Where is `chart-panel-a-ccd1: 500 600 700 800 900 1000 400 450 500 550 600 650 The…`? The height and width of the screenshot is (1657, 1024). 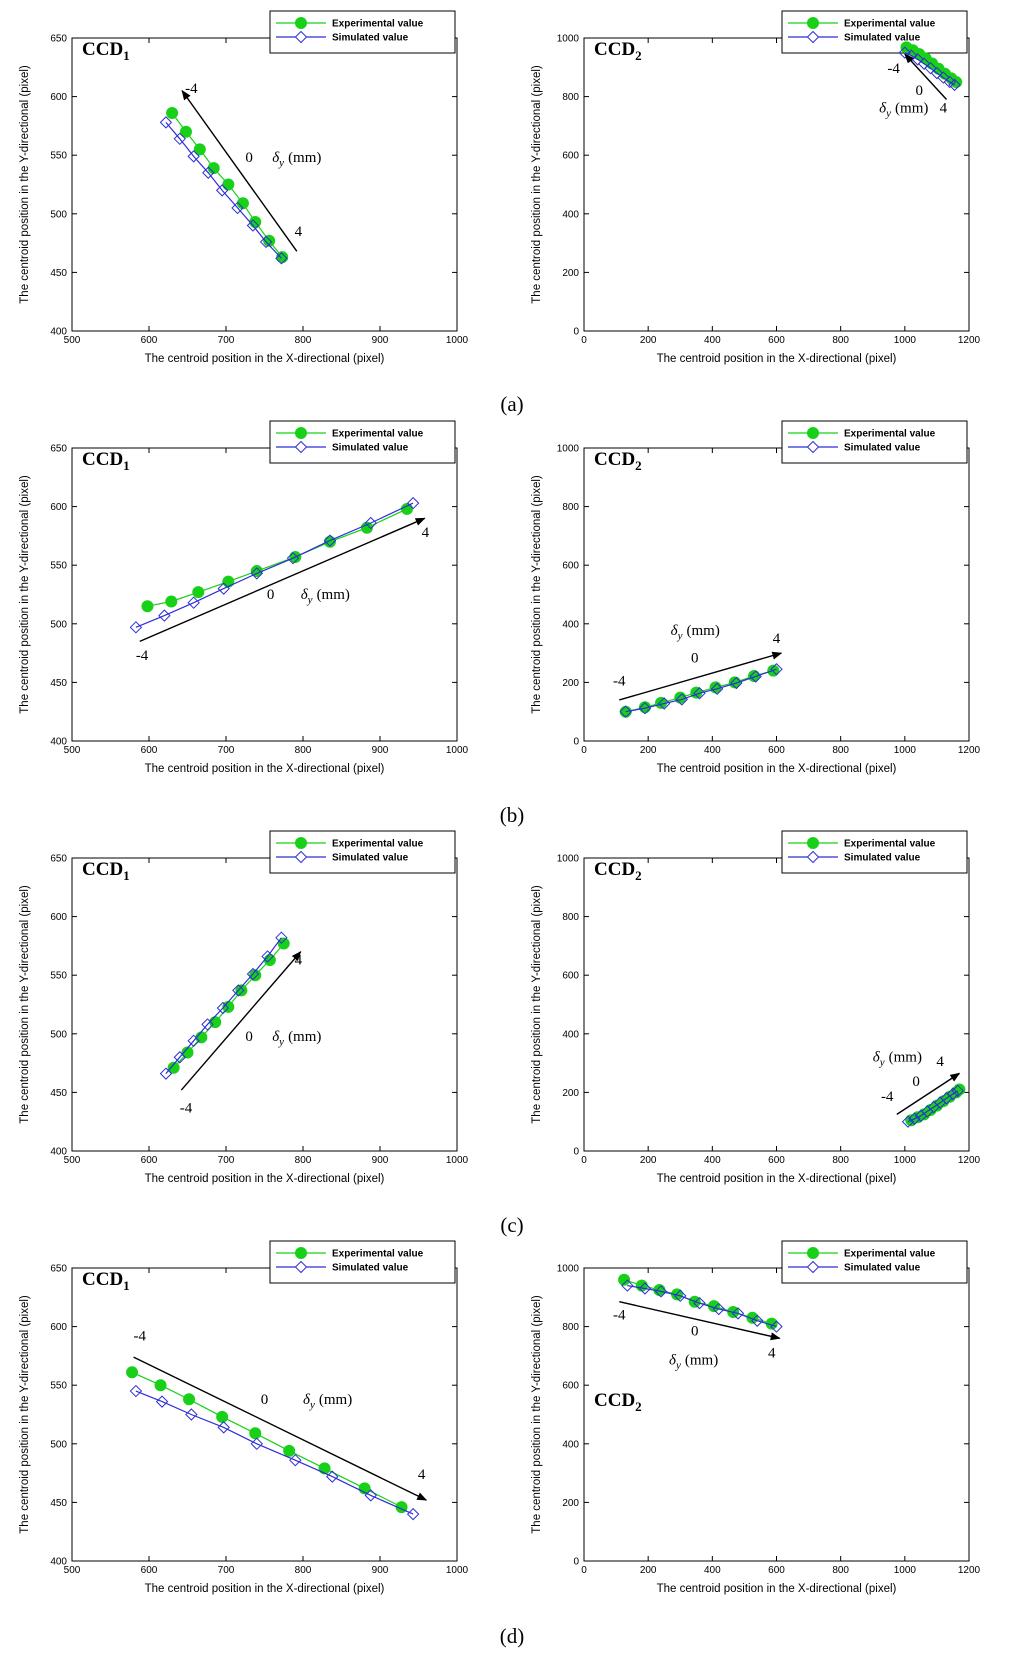 chart-panel-a-ccd1: 500 600 700 800 900 1000 400 450 500 550 600 650 The… is located at coordinates (244, 187).